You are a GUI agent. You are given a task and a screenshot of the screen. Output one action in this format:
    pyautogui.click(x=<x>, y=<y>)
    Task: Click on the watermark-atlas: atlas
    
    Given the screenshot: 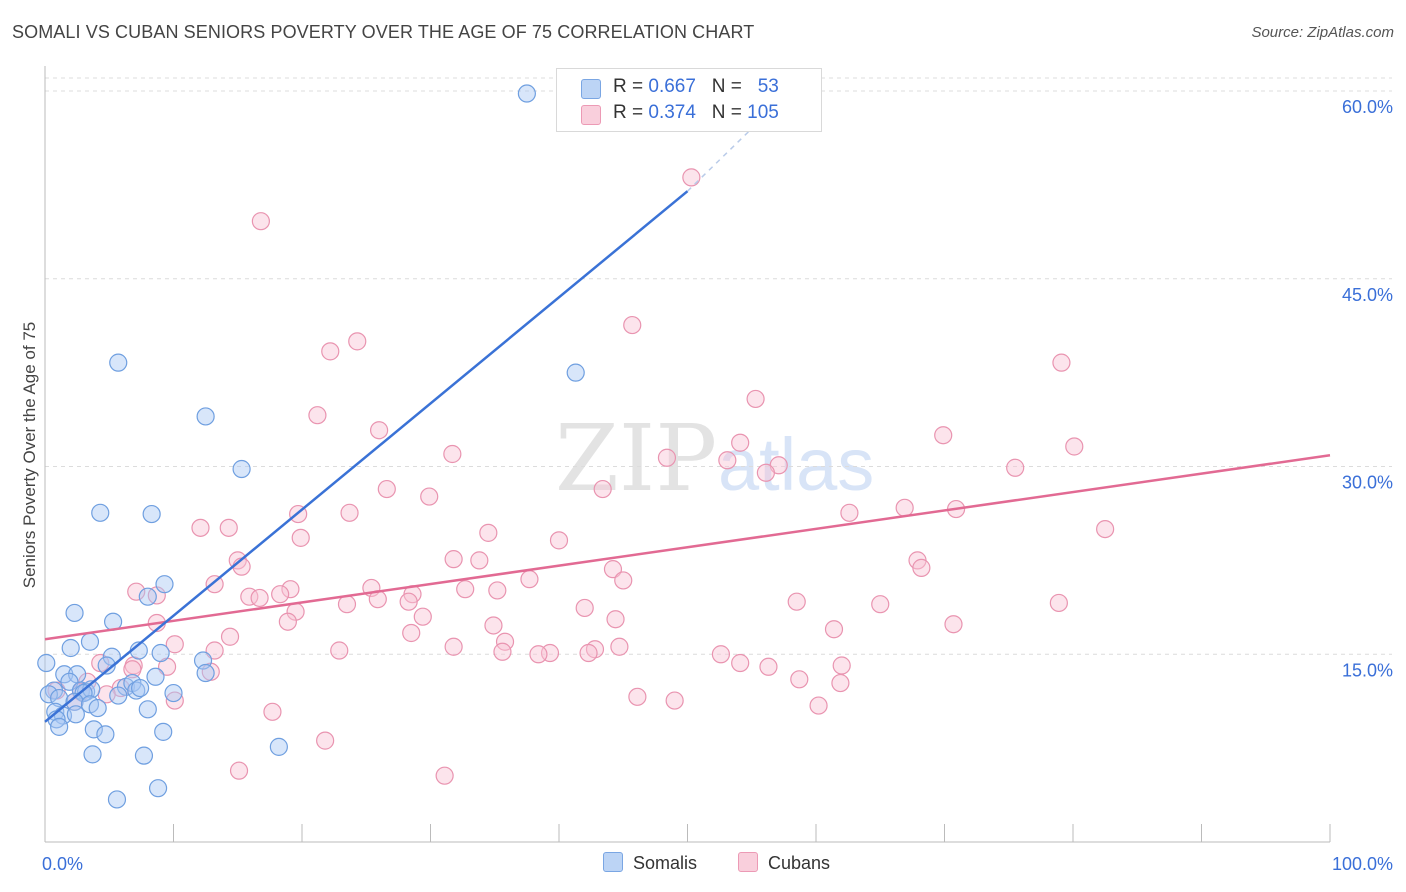 What is the action you would take?
    pyautogui.click(x=796, y=464)
    